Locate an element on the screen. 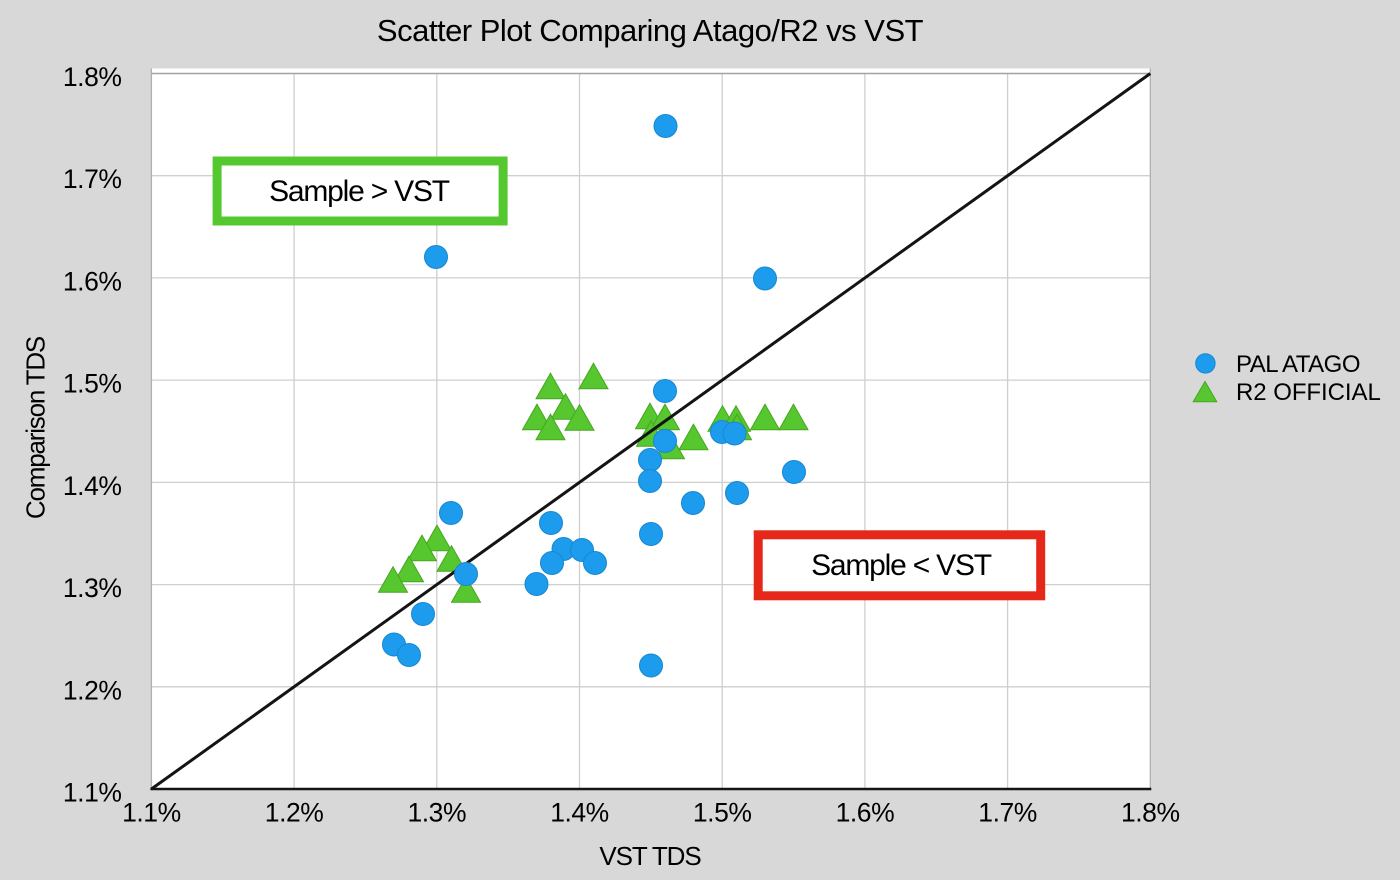 This screenshot has height=880, width=1400. svg-text: Comparison TDS is located at coordinates (36, 427).